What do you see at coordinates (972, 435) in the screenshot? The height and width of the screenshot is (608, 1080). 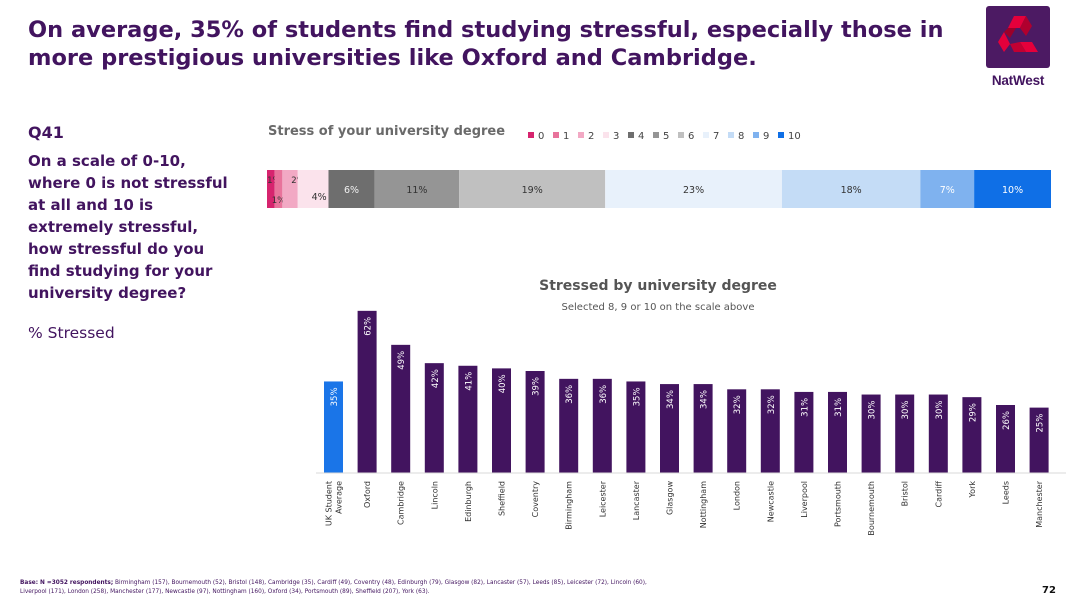 I see `bar-york` at bounding box center [972, 435].